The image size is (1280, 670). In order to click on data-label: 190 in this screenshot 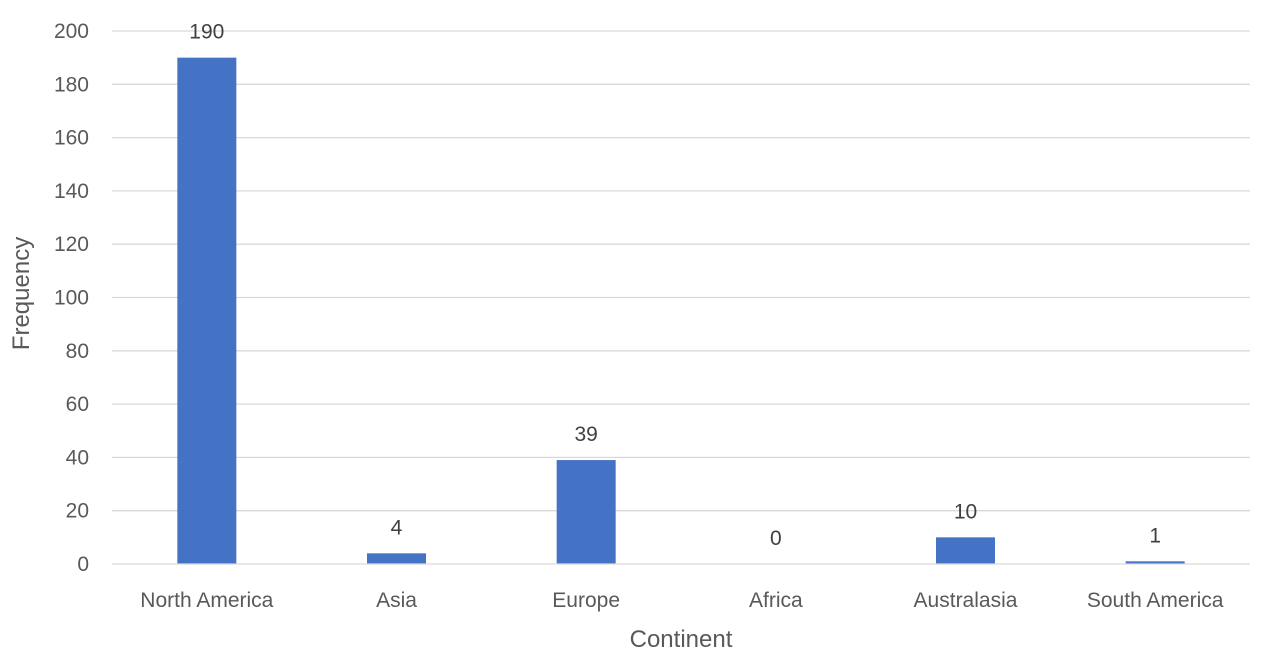, I will do `click(206, 32)`.